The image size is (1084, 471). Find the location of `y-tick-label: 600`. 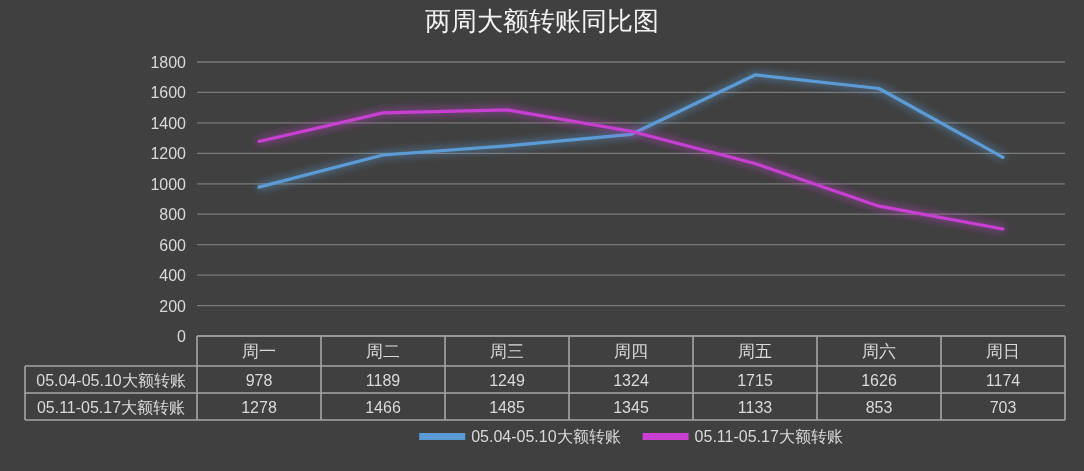

y-tick-label: 600 is located at coordinates (173, 245).